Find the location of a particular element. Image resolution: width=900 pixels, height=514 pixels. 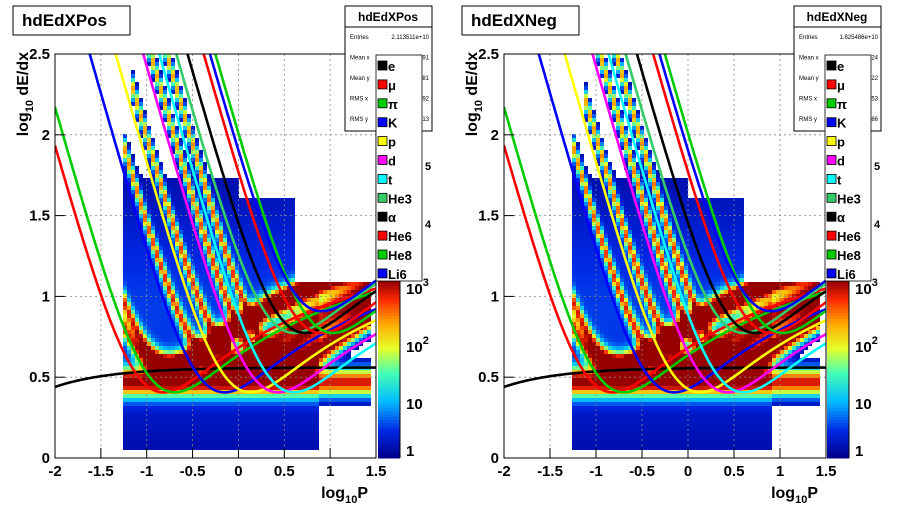

stats-value: 2.113511e+10 is located at coordinates (410, 38).